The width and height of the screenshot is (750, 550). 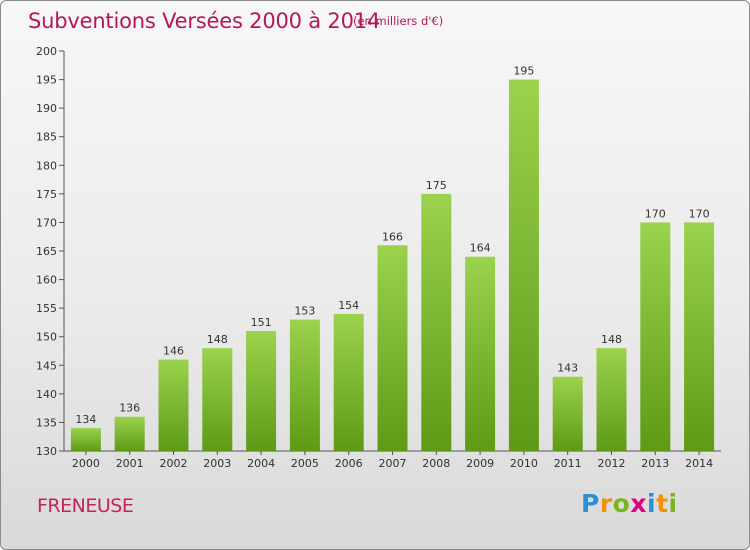 What do you see at coordinates (174, 463) in the screenshot?
I see `x-tick-label: 2002` at bounding box center [174, 463].